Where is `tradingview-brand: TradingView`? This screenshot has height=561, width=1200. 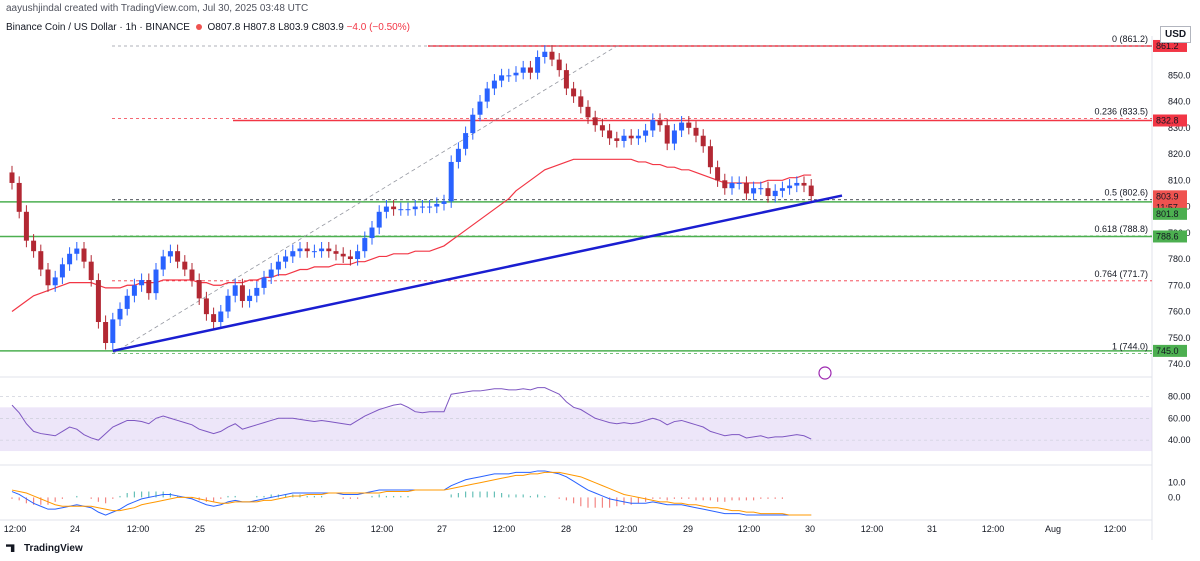 tradingview-brand: TradingView is located at coordinates (44, 548).